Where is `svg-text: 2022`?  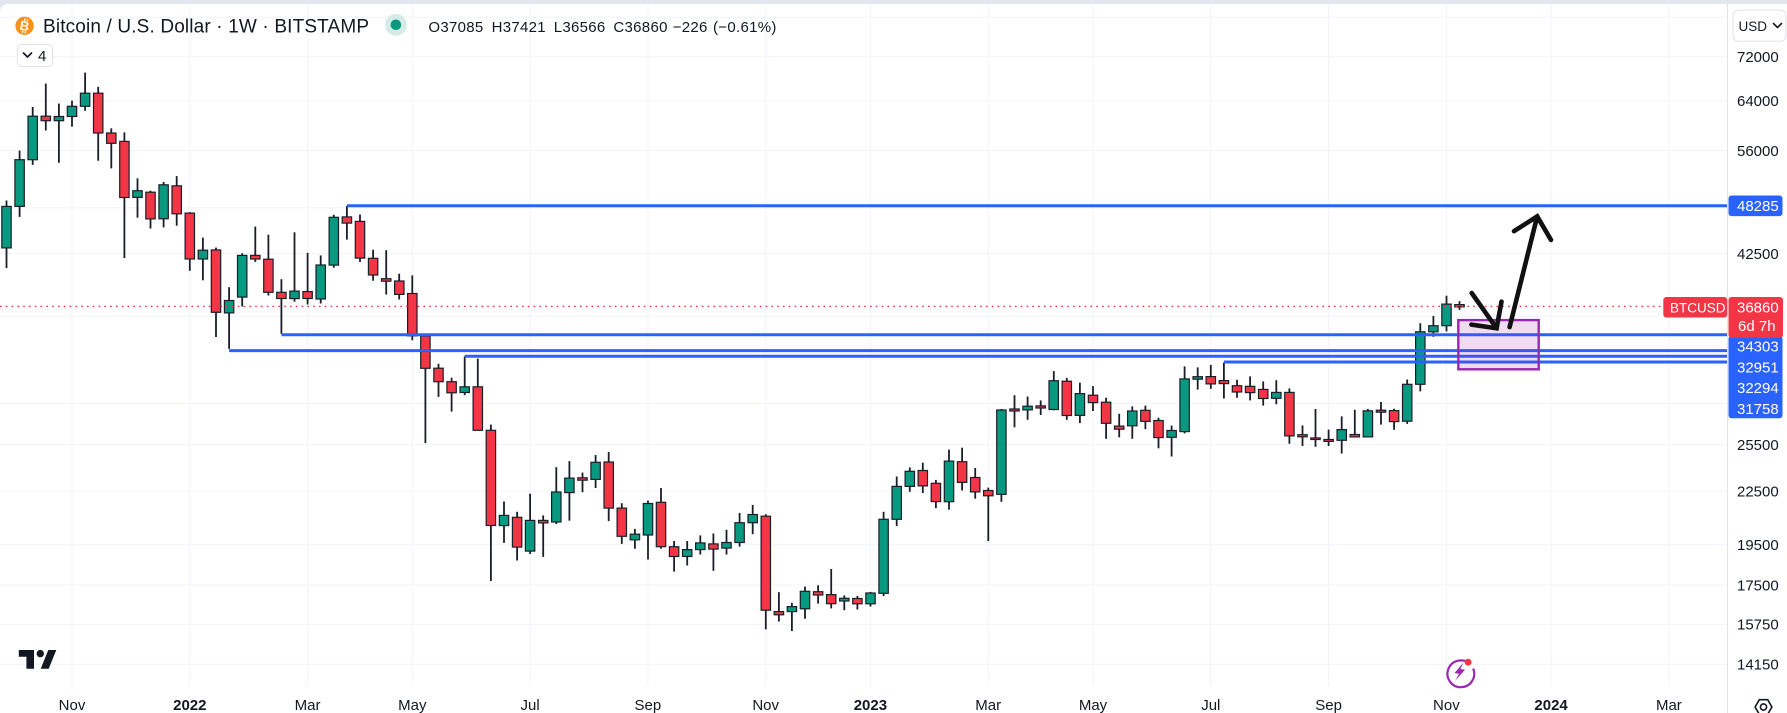 svg-text: 2022 is located at coordinates (189, 705).